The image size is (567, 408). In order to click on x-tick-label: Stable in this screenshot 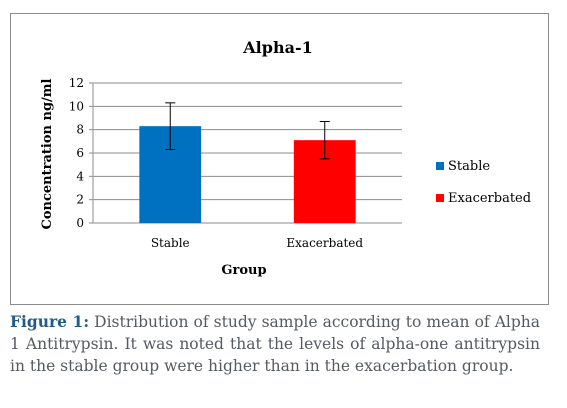, I will do `click(170, 243)`.